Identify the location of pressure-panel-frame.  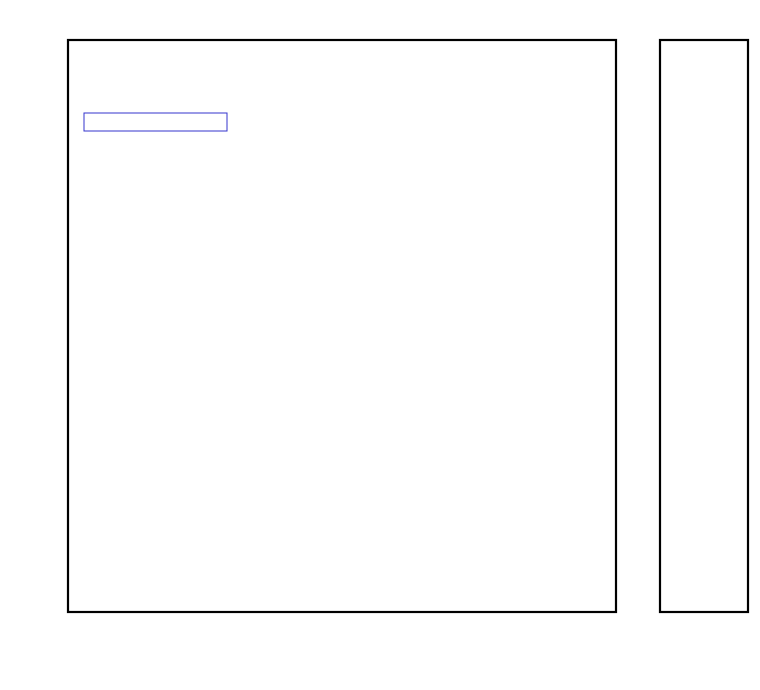
(704, 326).